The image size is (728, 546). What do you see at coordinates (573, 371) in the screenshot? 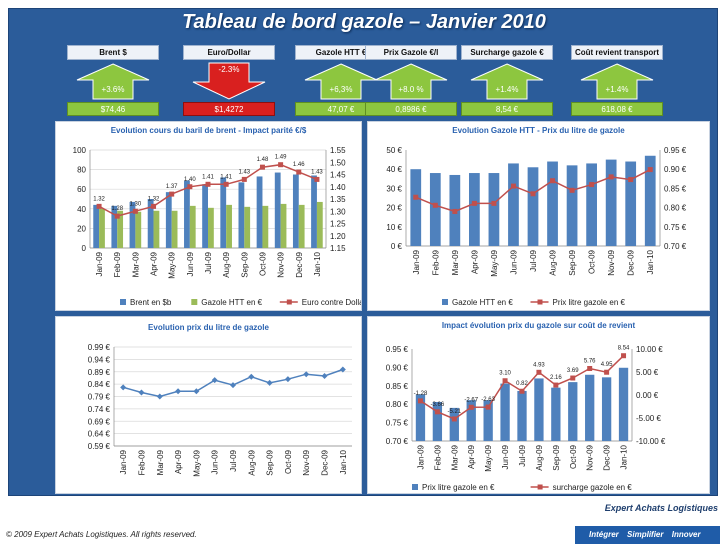
I see `data-label: 3.69` at bounding box center [573, 371].